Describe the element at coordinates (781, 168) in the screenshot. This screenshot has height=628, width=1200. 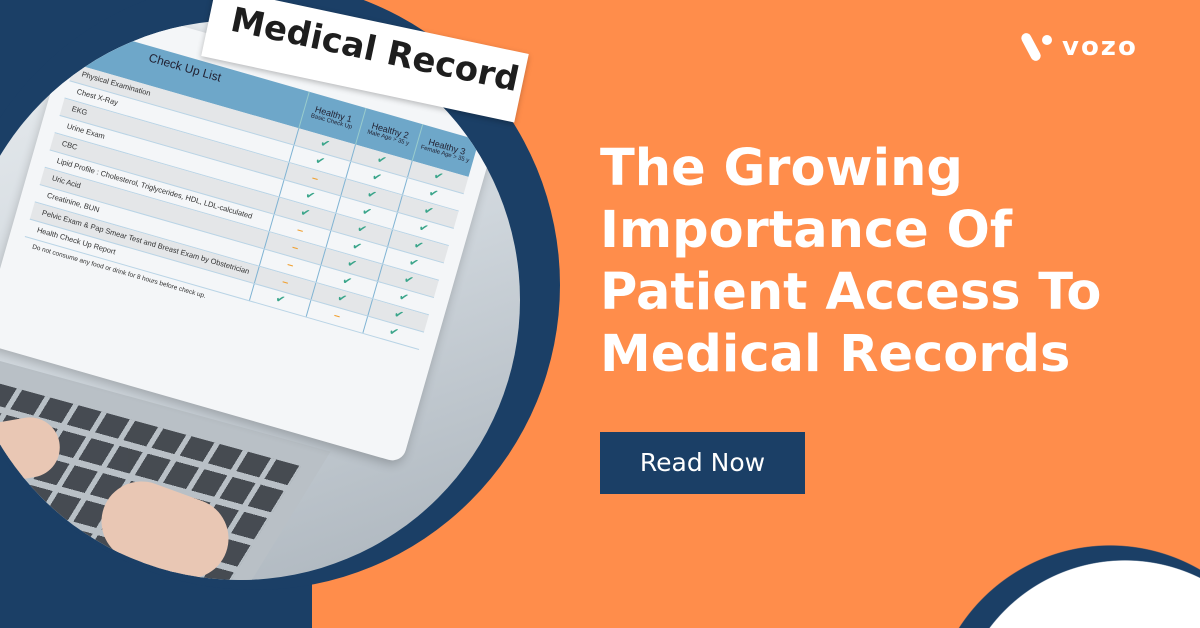
I see `headline-line: The Growing` at that location.